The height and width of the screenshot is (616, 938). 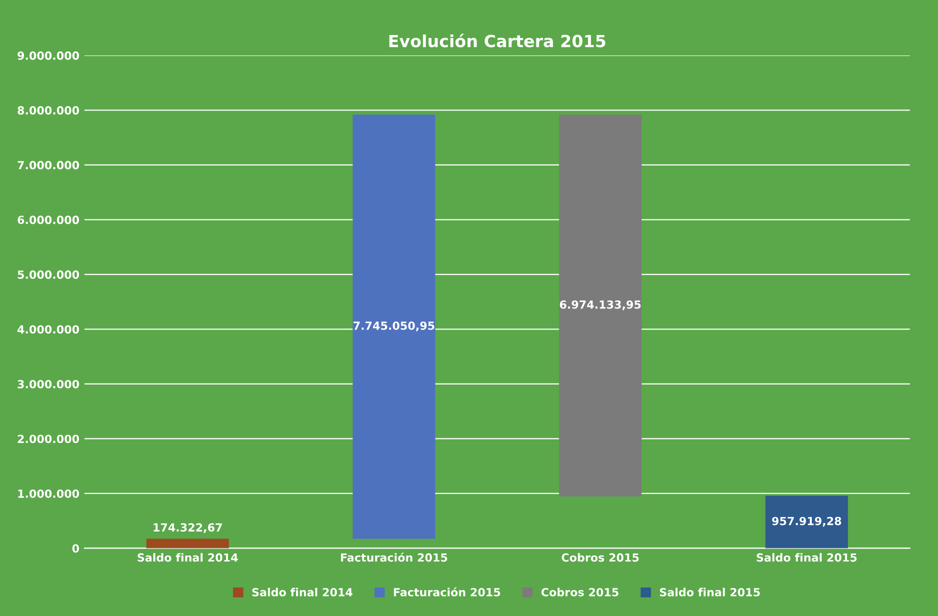 What do you see at coordinates (49, 220) in the screenshot?
I see `y-tick-label: 6.000.000` at bounding box center [49, 220].